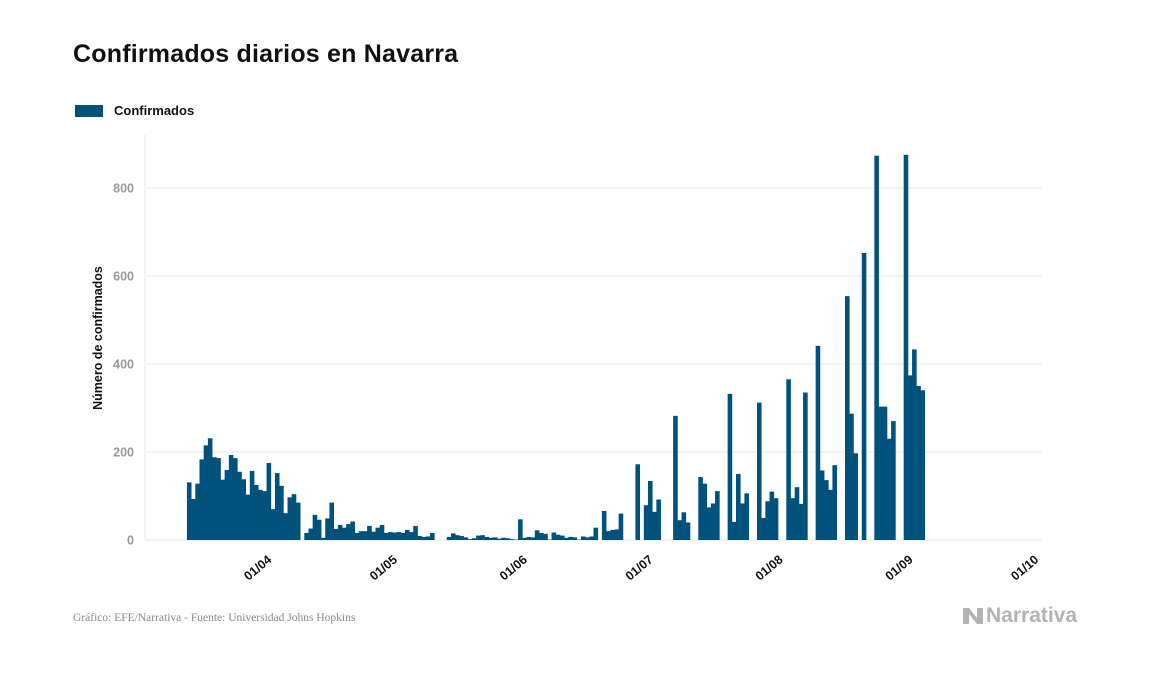 This screenshot has width=1157, height=674. I want to click on legend-swatch, so click(89, 110).